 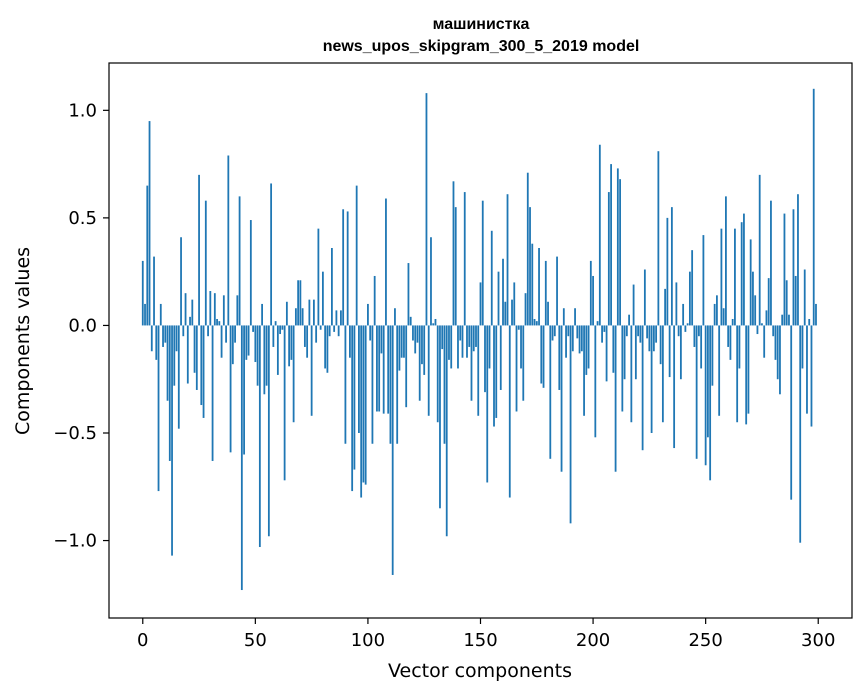 I want to click on x-tick-label: 0, so click(x=142, y=640).